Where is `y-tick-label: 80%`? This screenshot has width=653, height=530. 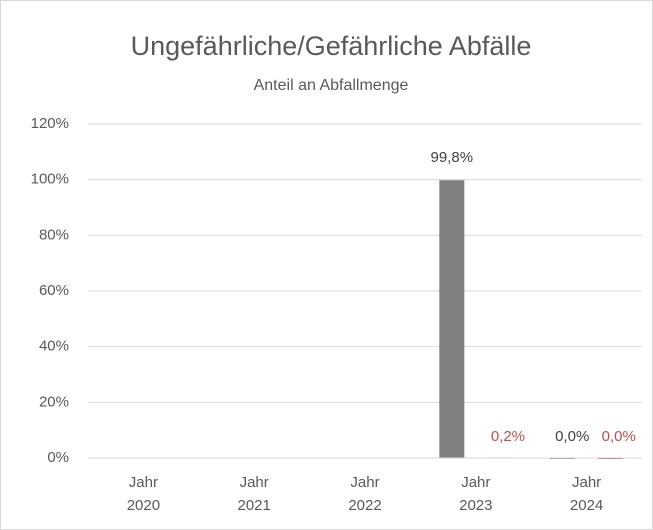
y-tick-label: 80% is located at coordinates (54, 234).